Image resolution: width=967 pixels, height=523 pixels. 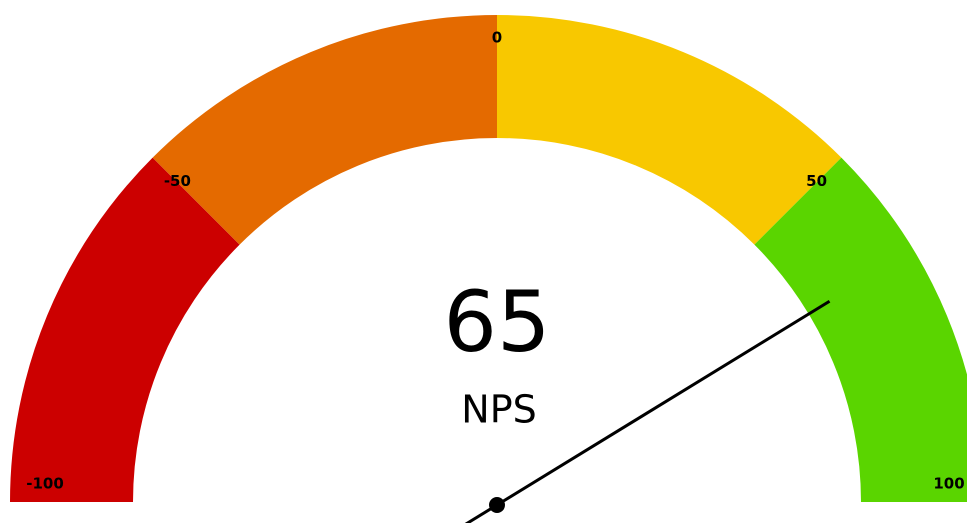 I want to click on gauge-value: 65, so click(x=497, y=322).